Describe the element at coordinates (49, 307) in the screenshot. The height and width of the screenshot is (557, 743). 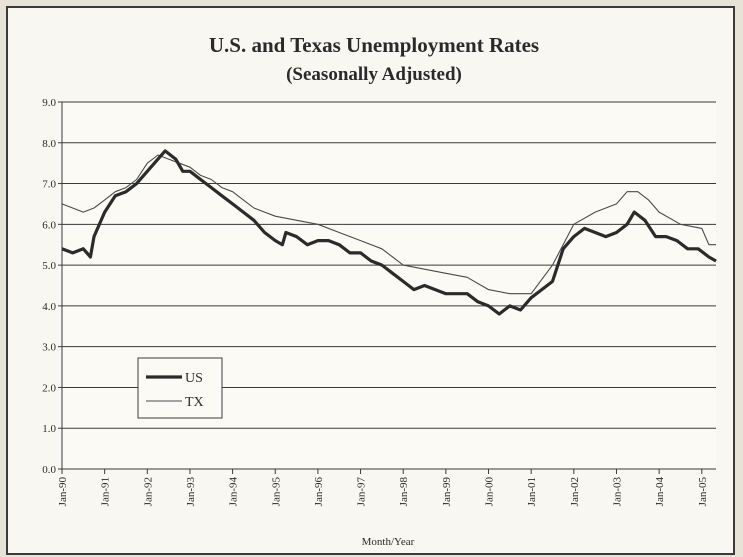
I see `y-tick-label: 4.0` at that location.